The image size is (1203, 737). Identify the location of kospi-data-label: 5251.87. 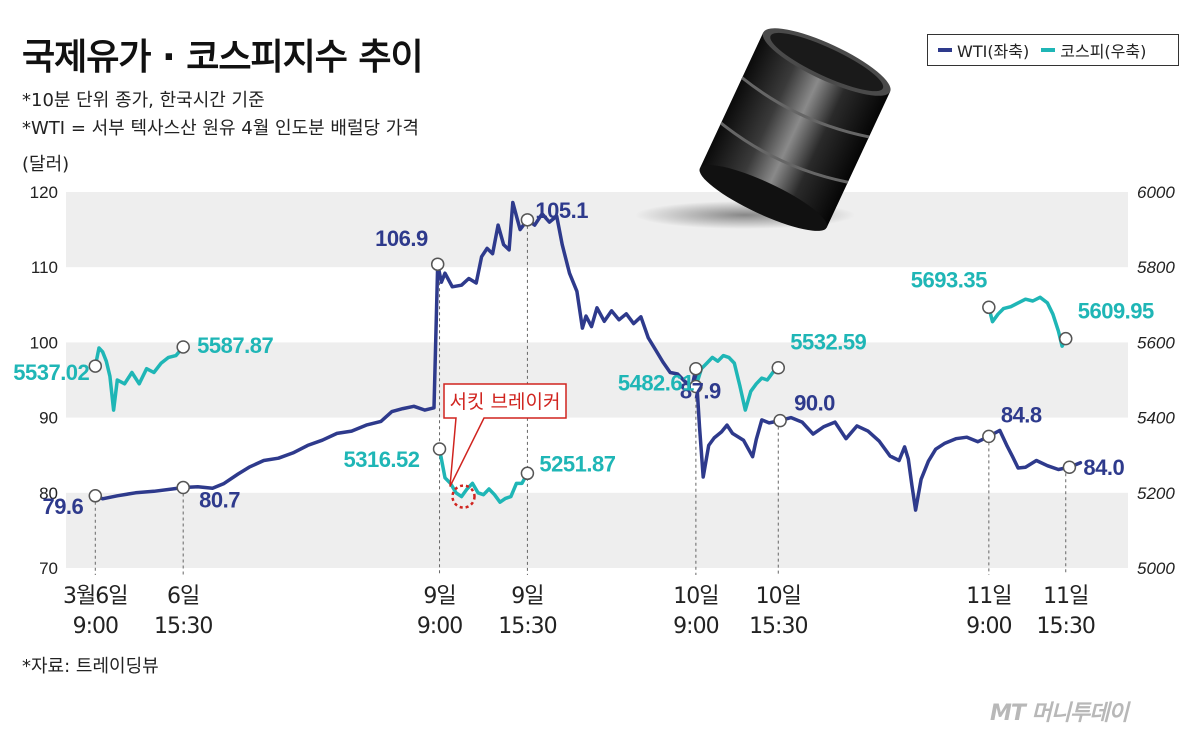
(577, 463).